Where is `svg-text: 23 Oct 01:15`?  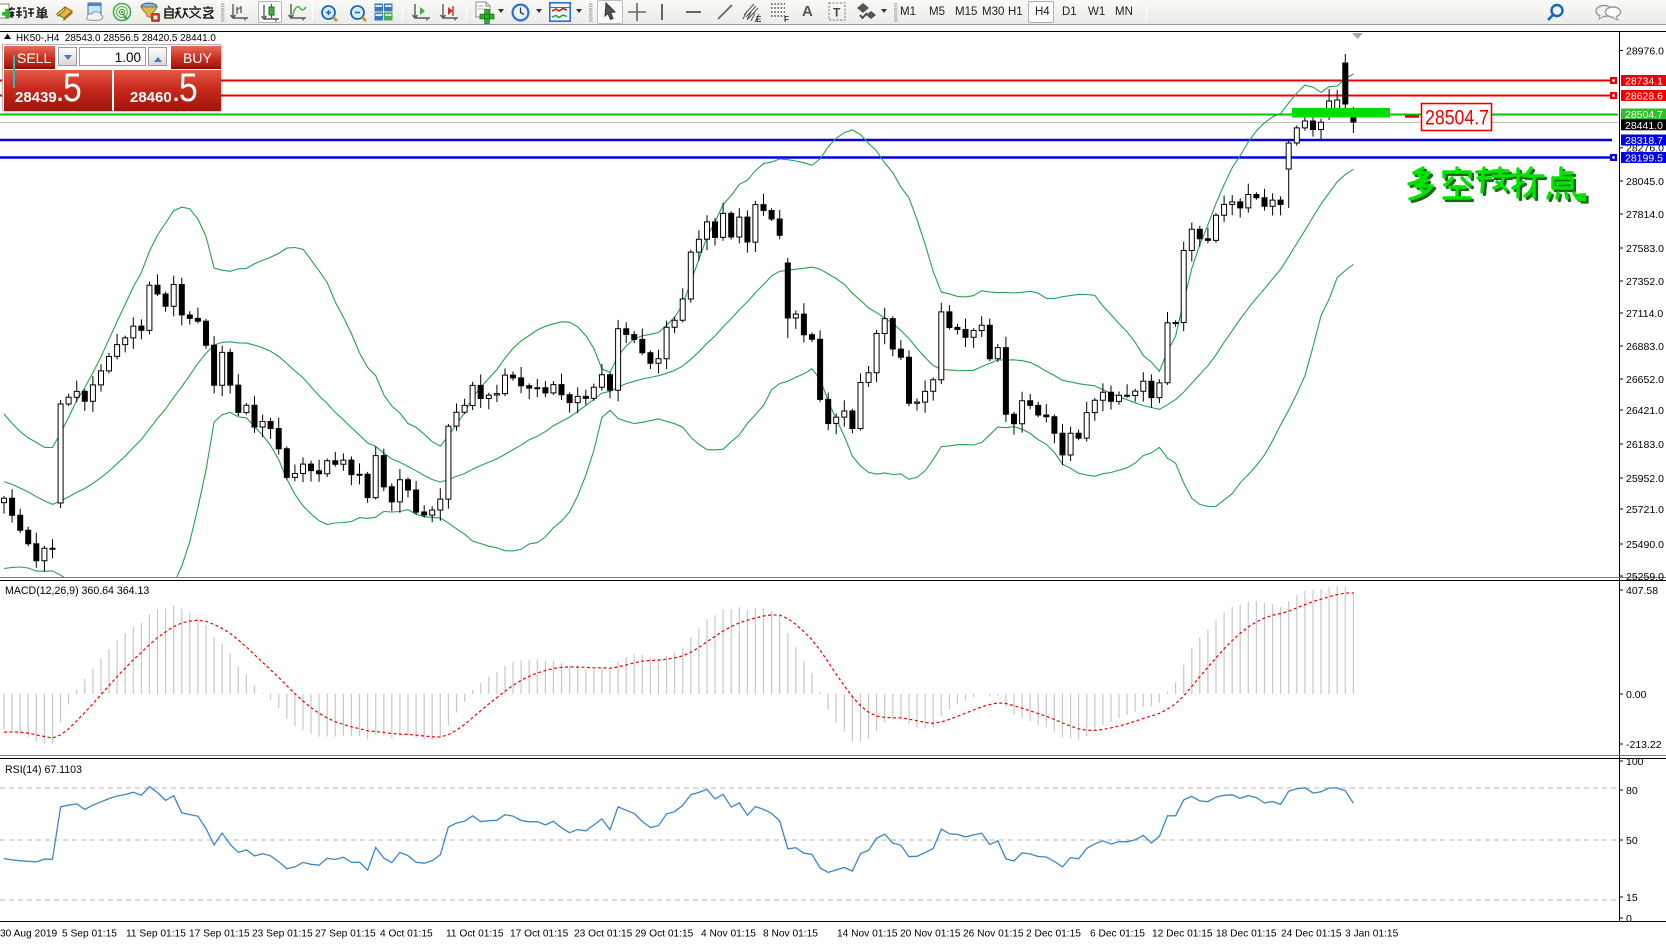
svg-text: 23 Oct 01:15 is located at coordinates (603, 934).